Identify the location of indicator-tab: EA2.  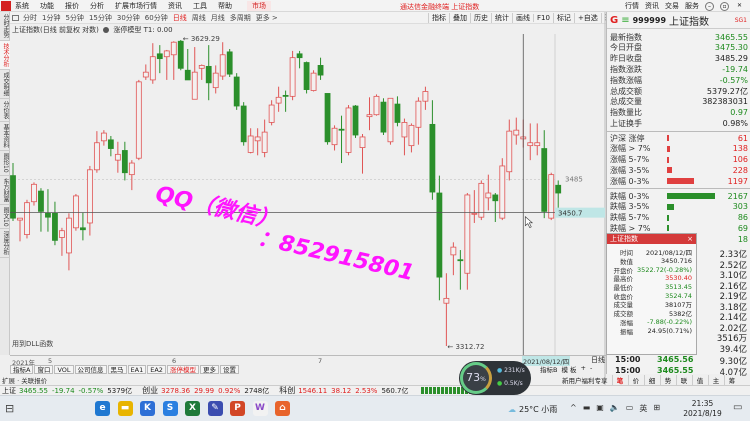
(156, 369).